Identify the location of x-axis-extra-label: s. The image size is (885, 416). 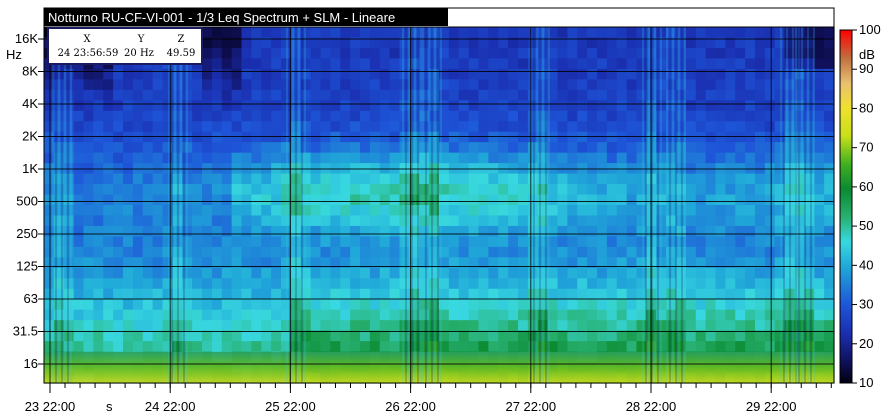
(109, 406).